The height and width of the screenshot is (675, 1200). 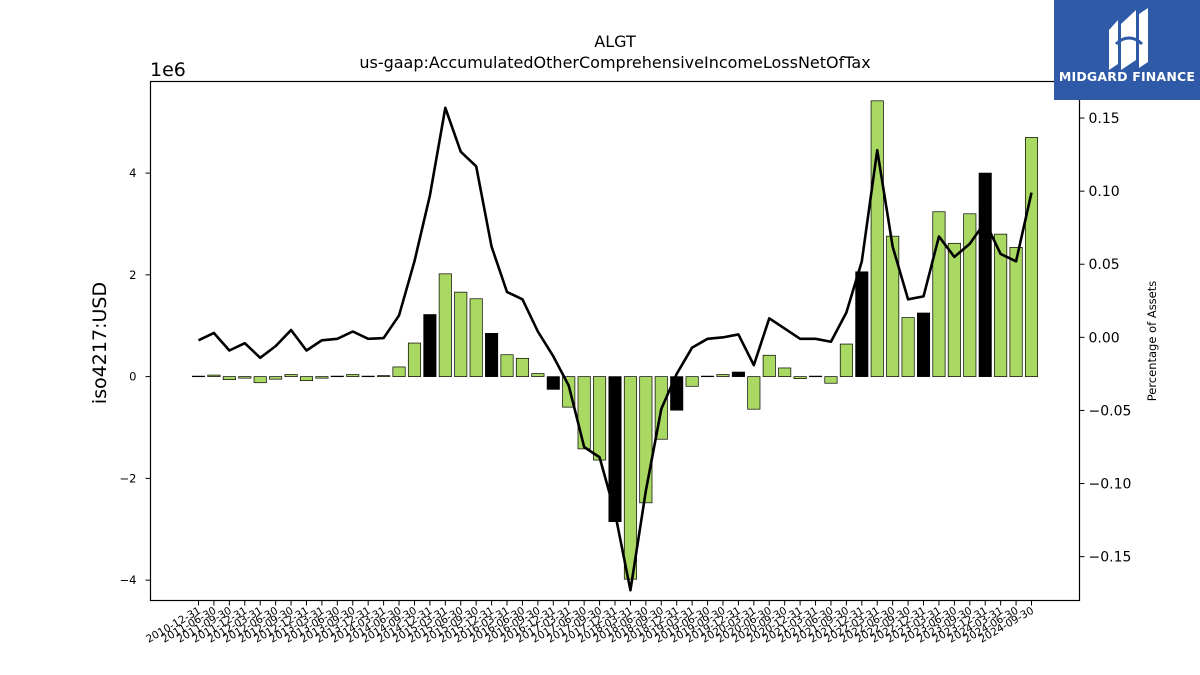 I want to click on y-axis-ticks: −4 −2 0 2 4, so click(x=135, y=376).